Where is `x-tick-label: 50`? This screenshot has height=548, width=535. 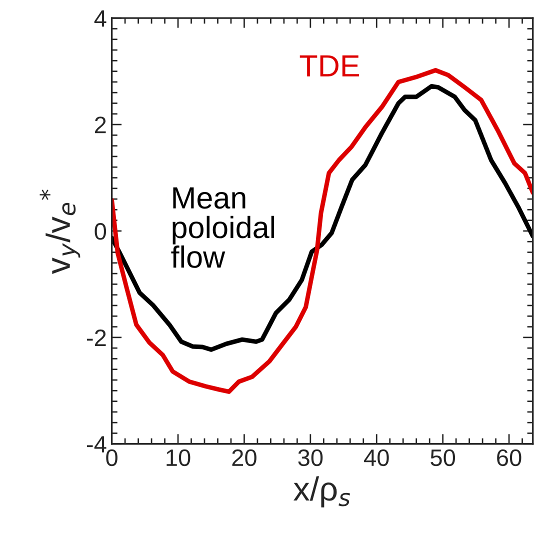
x-tick-label: 50 is located at coordinates (443, 457).